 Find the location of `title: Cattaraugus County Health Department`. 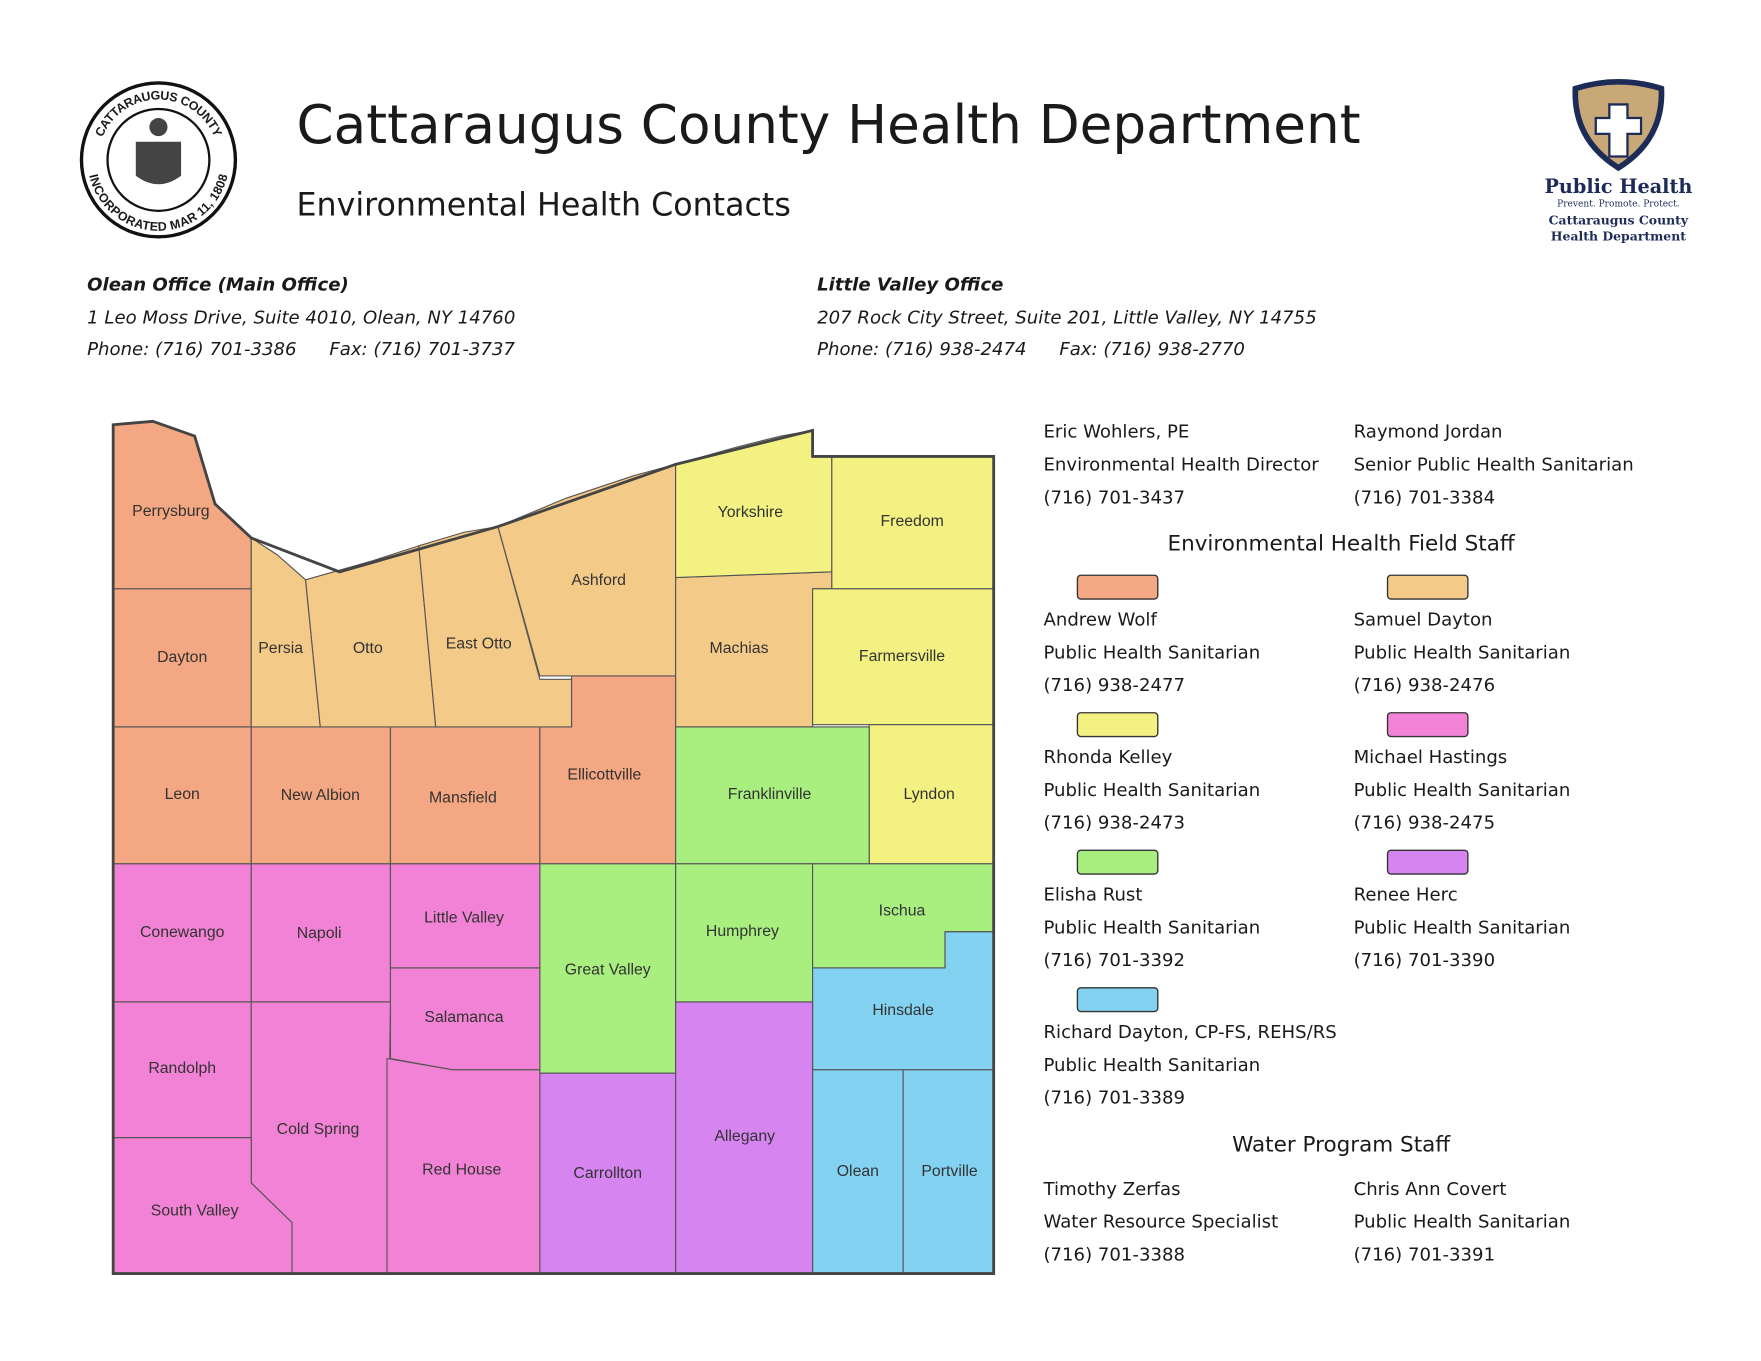

title: Cattaraugus County Health Department is located at coordinates (829, 125).